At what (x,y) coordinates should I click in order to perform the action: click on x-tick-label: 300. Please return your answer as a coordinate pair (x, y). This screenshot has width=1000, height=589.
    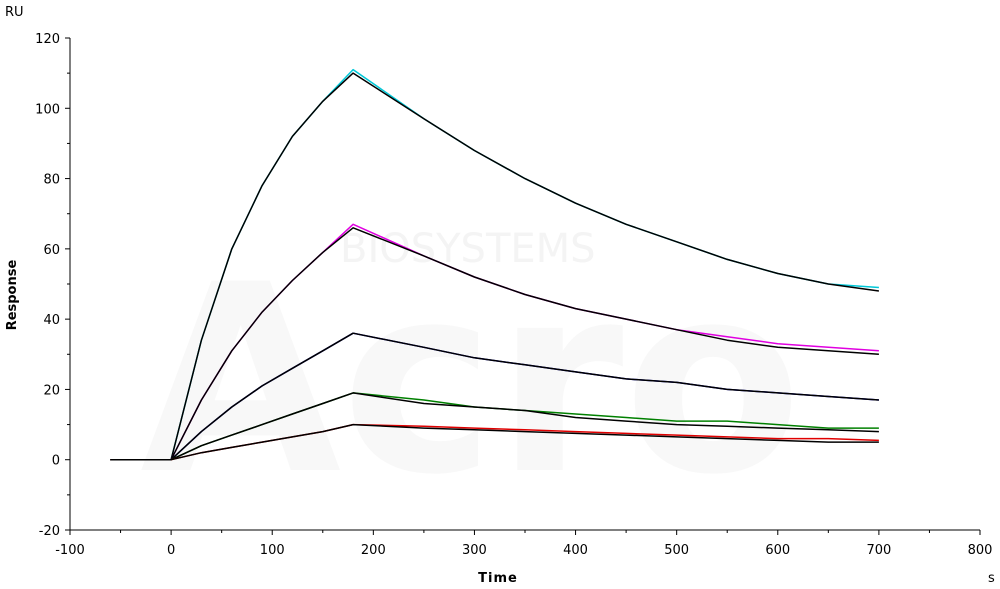
    Looking at the image, I should click on (474, 550).